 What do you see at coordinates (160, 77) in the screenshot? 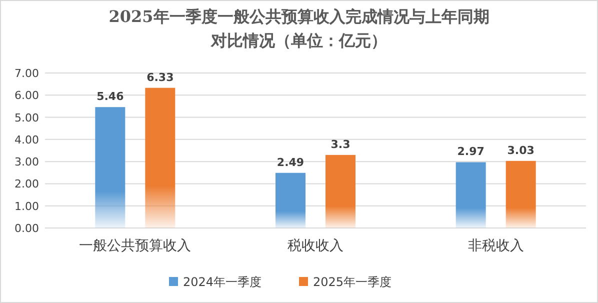
I see `data-label: 6.33` at bounding box center [160, 77].